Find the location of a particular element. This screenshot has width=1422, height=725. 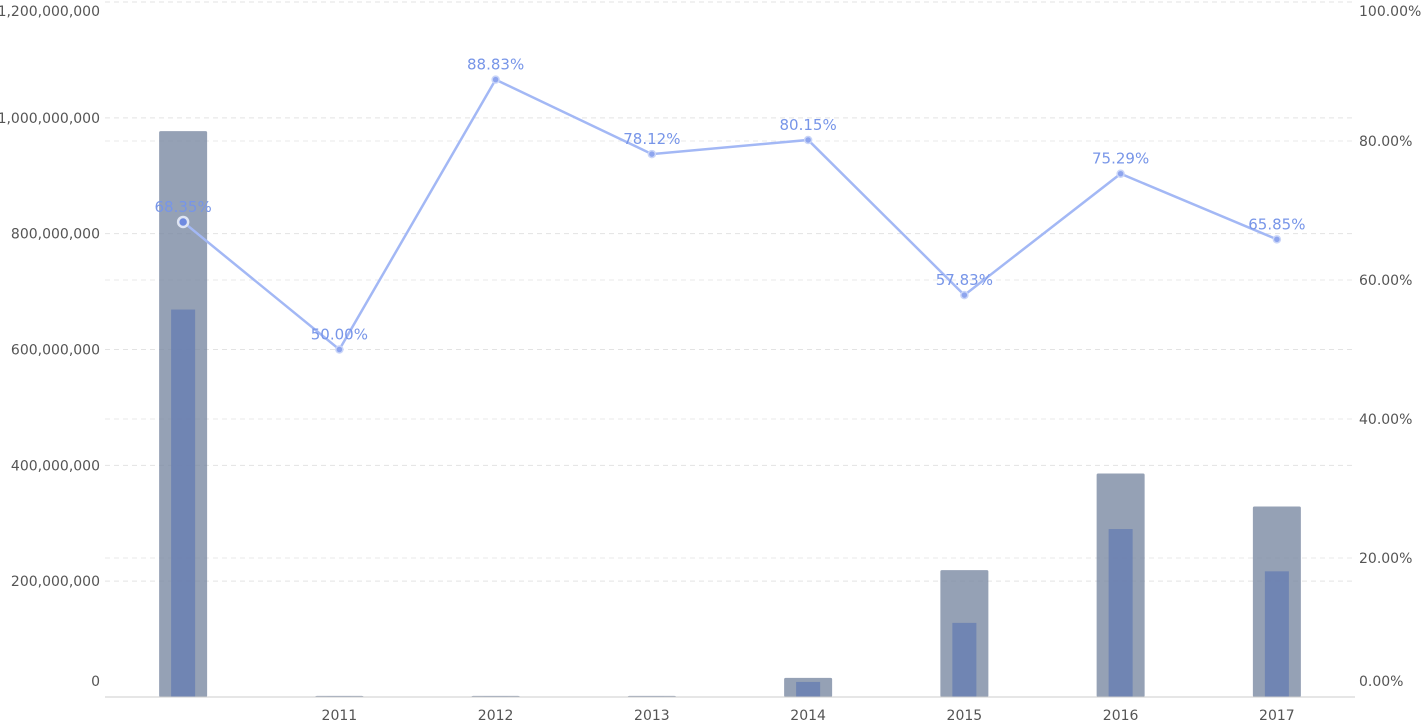

y-right-tick-label: 20.00% is located at coordinates (1385, 559).